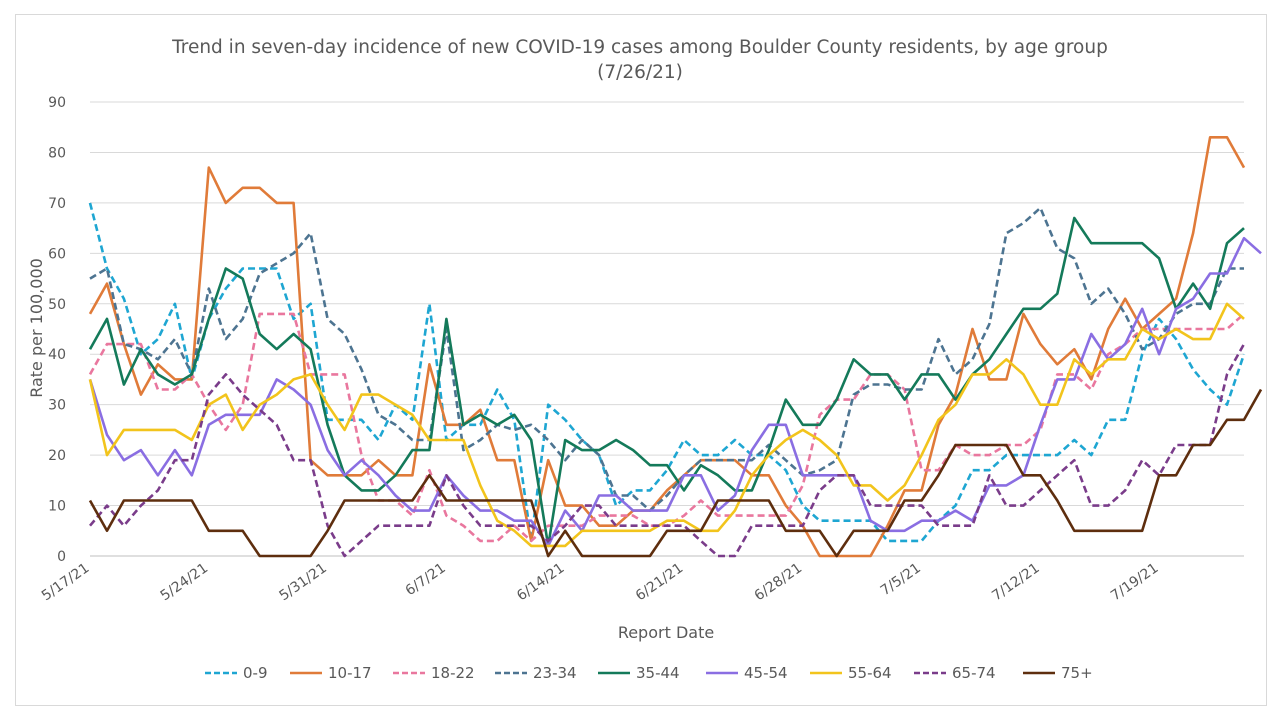 The image size is (1280, 720). I want to click on y-tick-label: 60, so click(57, 254).